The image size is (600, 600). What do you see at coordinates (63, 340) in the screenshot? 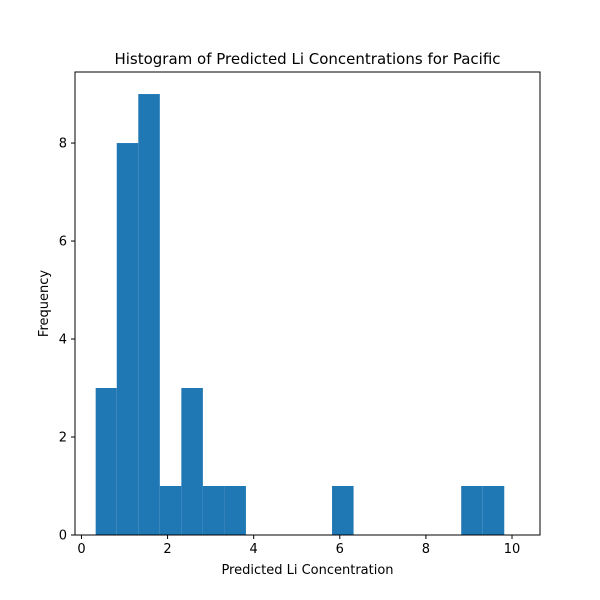
I see `y-tick-label: 4` at bounding box center [63, 340].